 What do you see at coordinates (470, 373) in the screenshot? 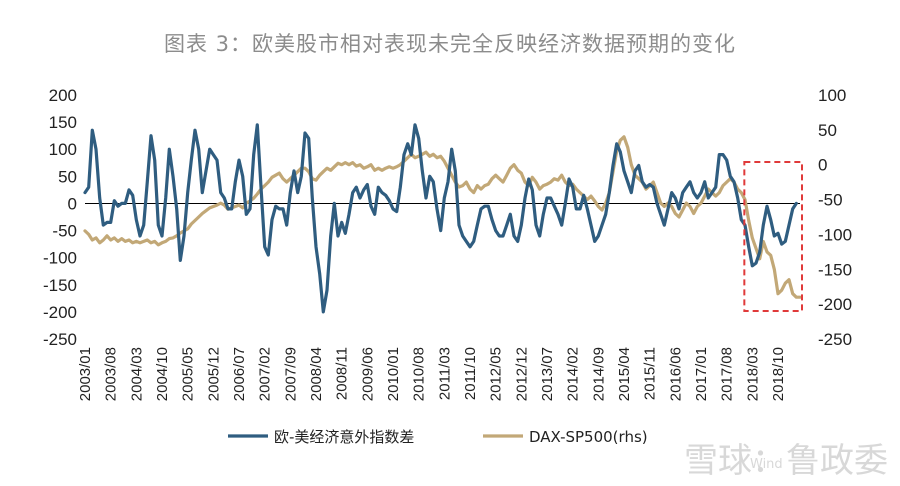
I see `x-tick-label: 2011/10` at bounding box center [470, 373].